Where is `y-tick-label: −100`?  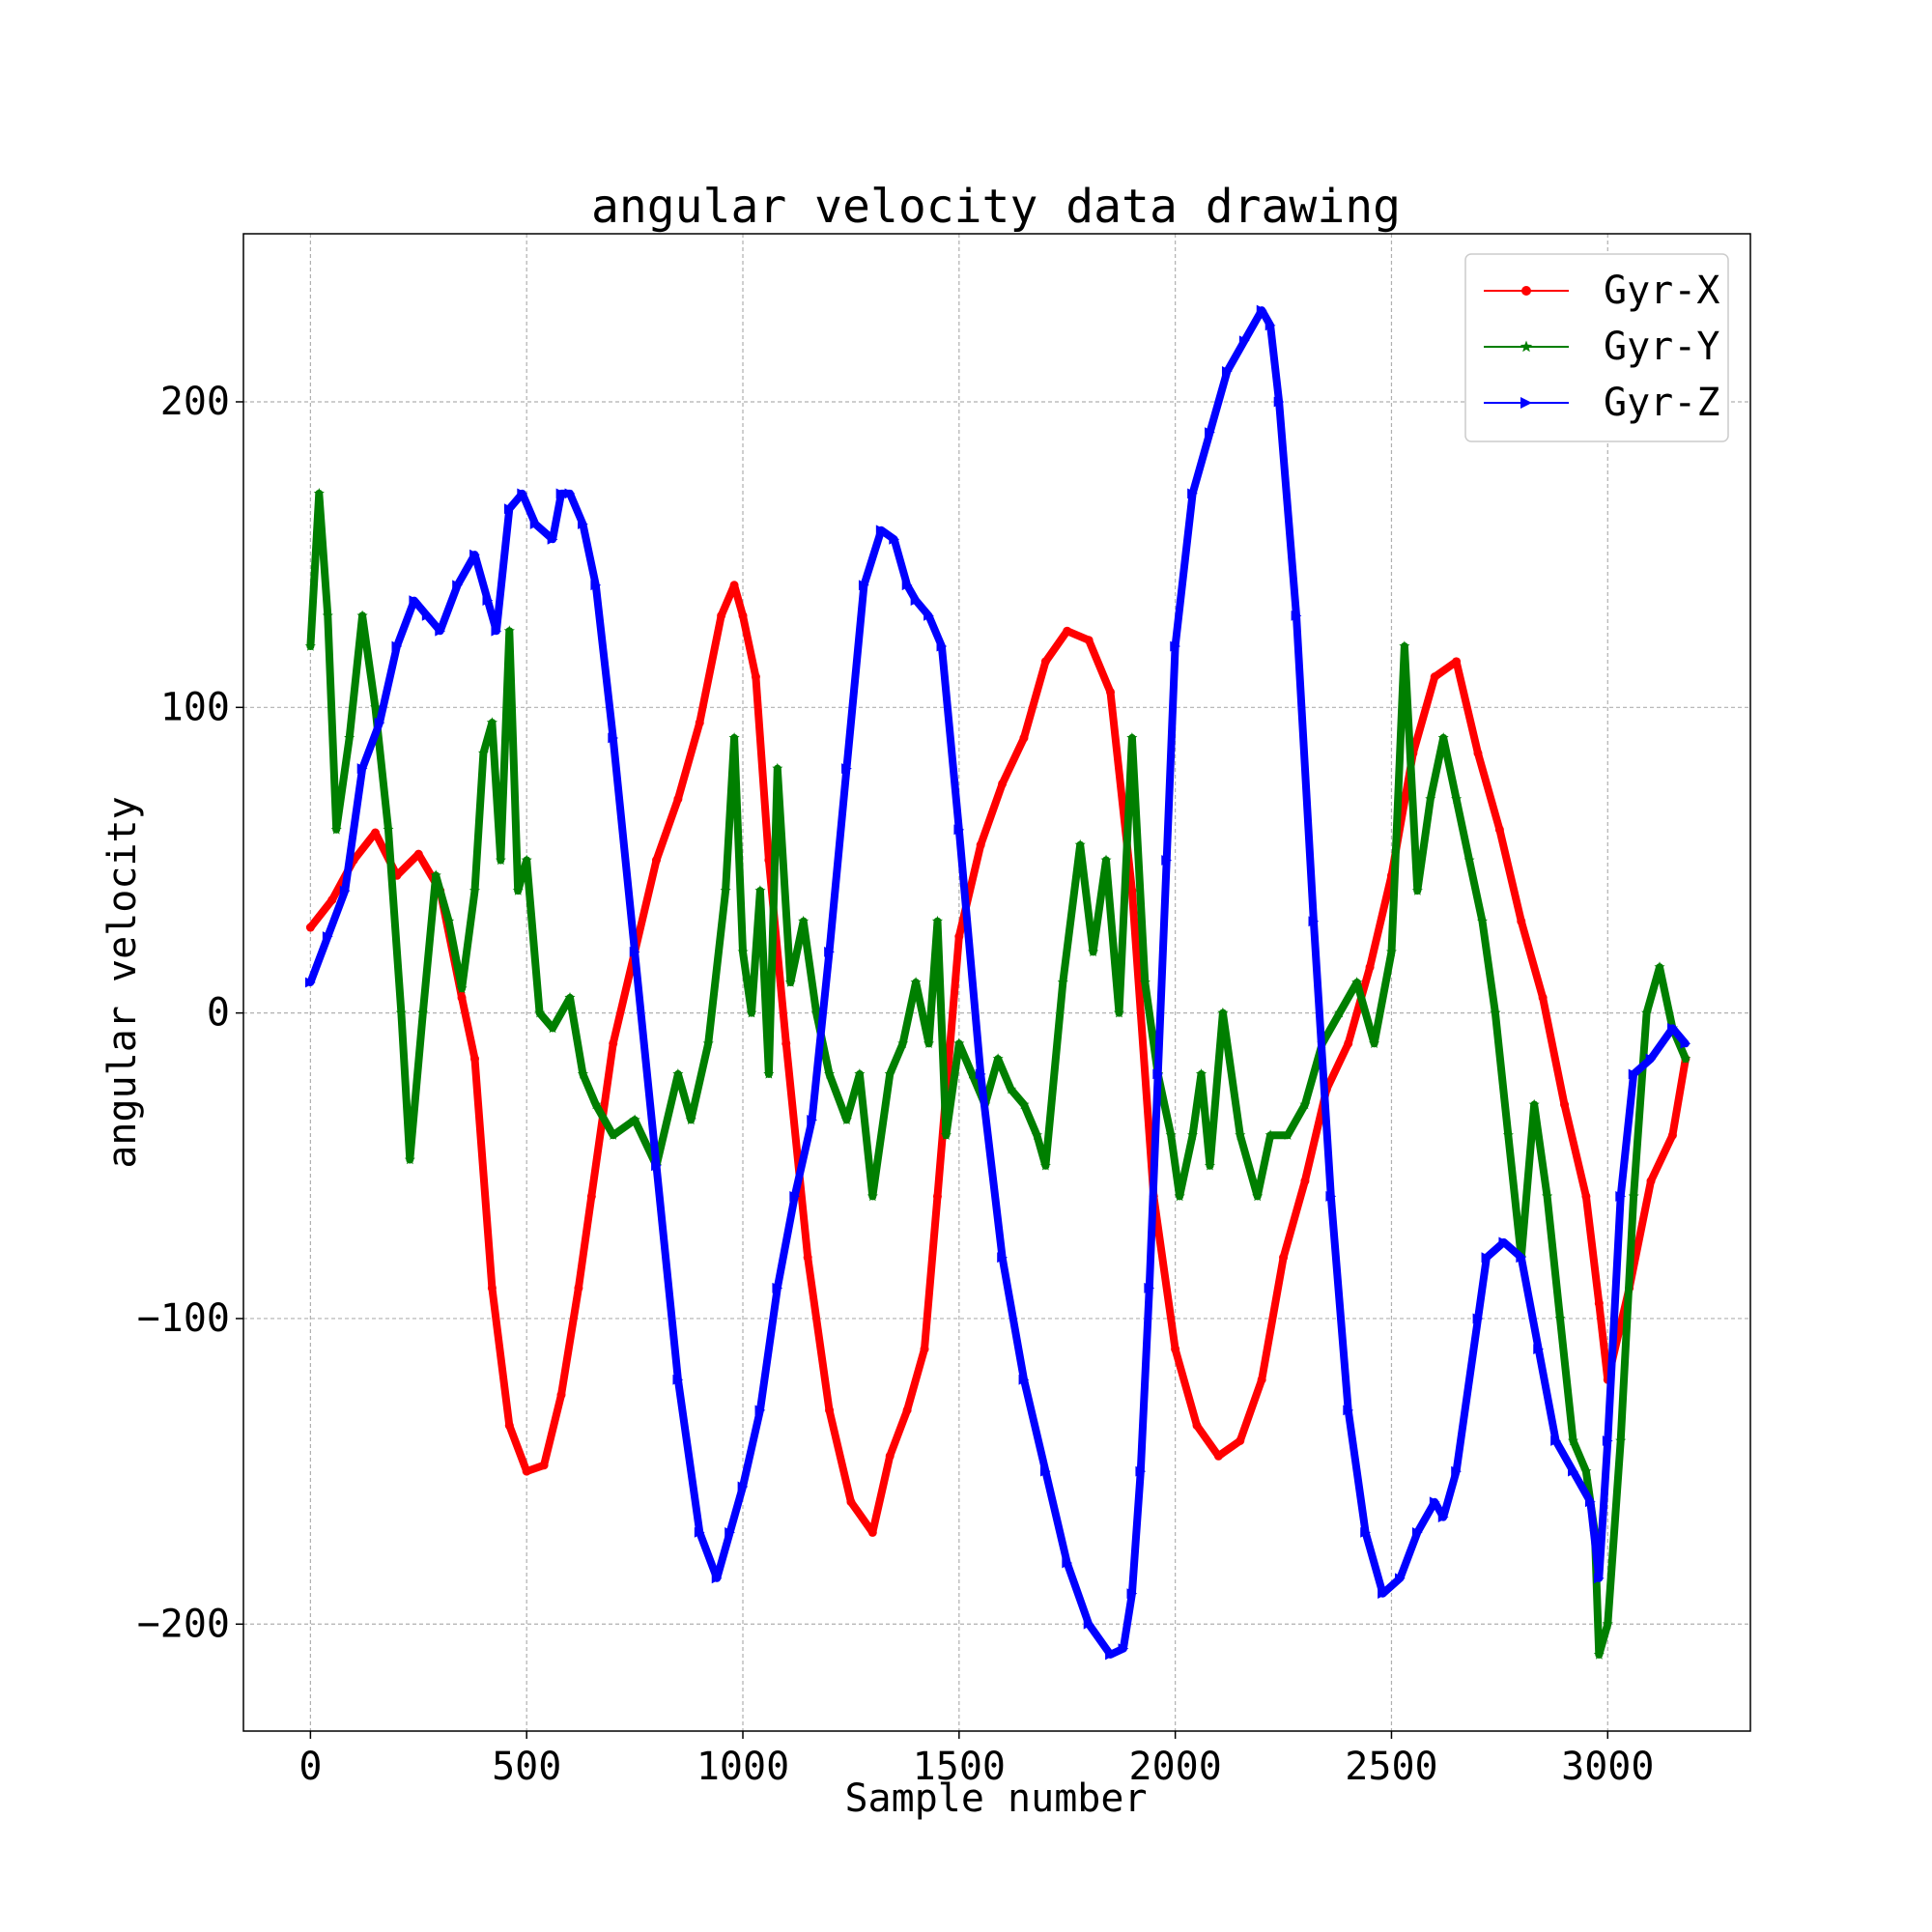 y-tick-label: −100 is located at coordinates (183, 1318).